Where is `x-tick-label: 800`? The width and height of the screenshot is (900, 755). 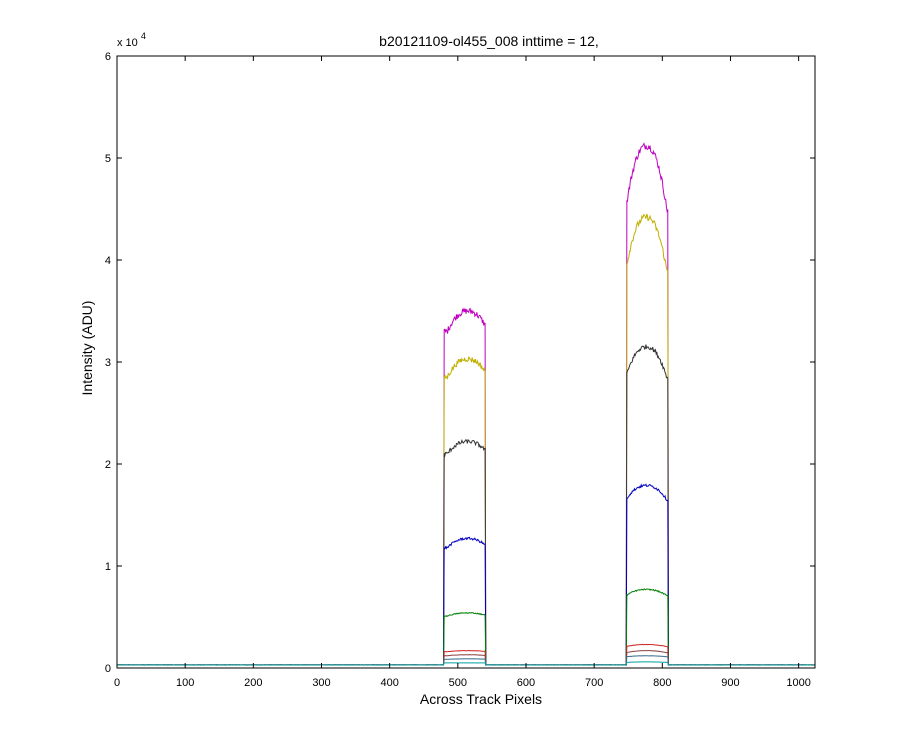
x-tick-label: 800 is located at coordinates (662, 683).